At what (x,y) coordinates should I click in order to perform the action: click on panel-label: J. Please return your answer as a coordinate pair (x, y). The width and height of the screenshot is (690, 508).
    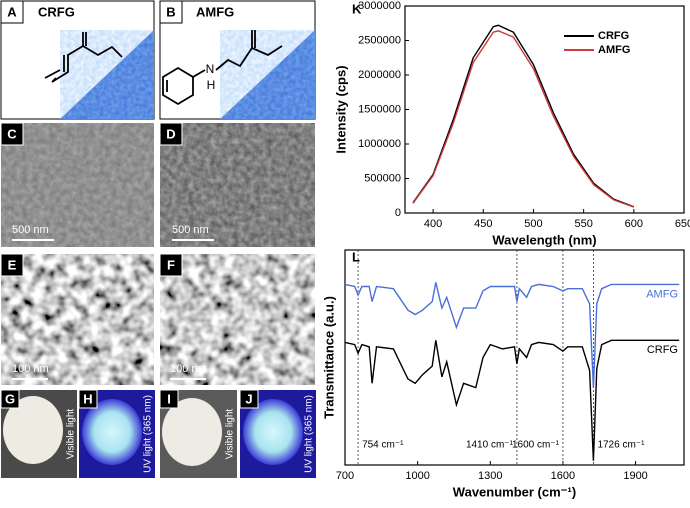
    Looking at the image, I should click on (248, 398).